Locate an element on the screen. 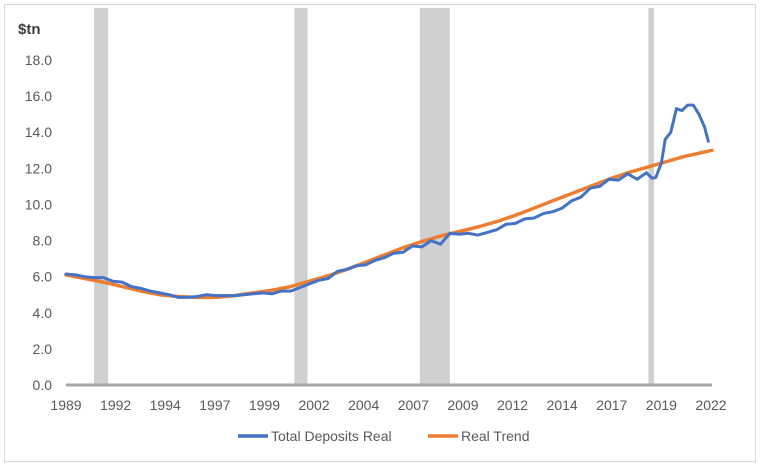 Image resolution: width=762 pixels, height=468 pixels. y-tick-label: 4.0 is located at coordinates (43, 313).